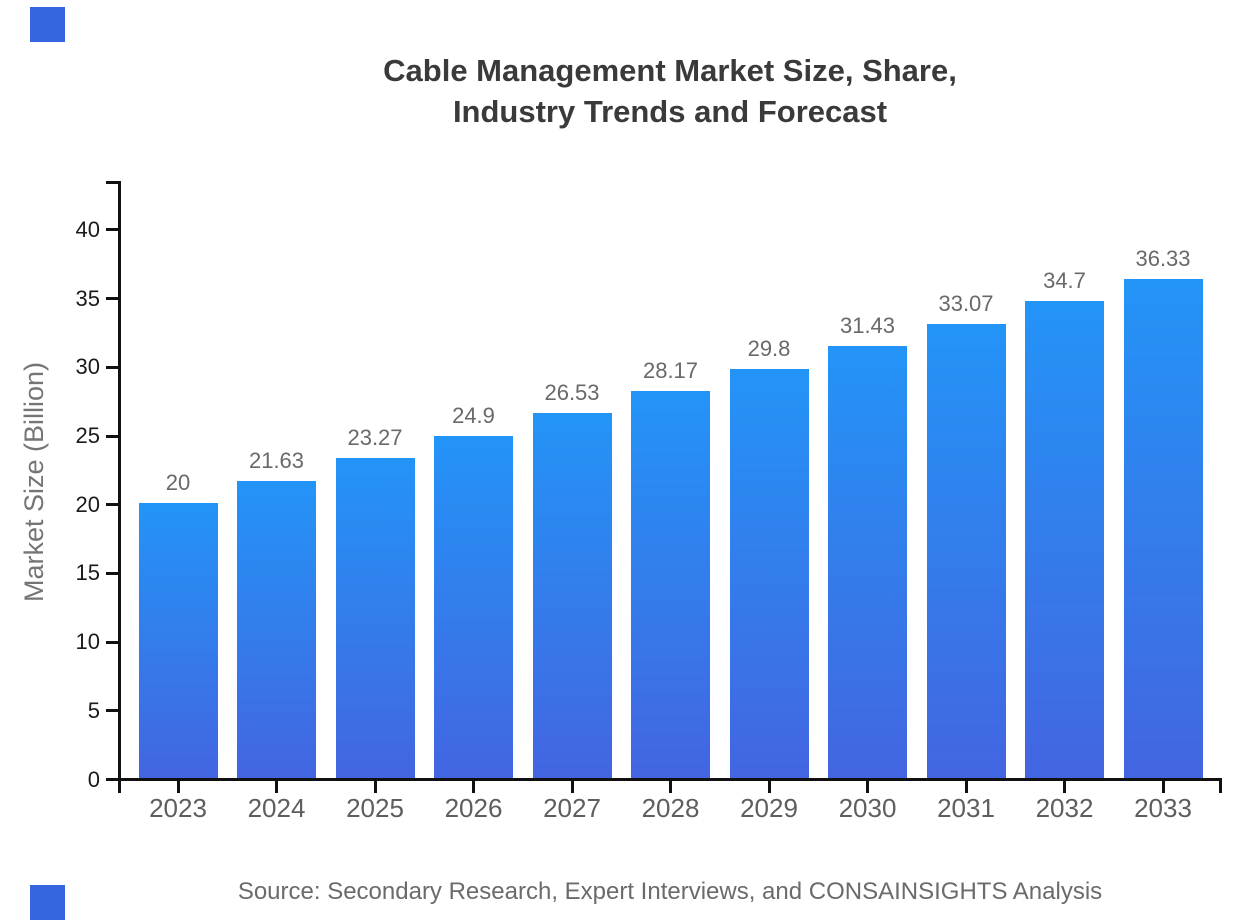  What do you see at coordinates (966, 303) in the screenshot?
I see `bar-value-label: 33.07` at bounding box center [966, 303].